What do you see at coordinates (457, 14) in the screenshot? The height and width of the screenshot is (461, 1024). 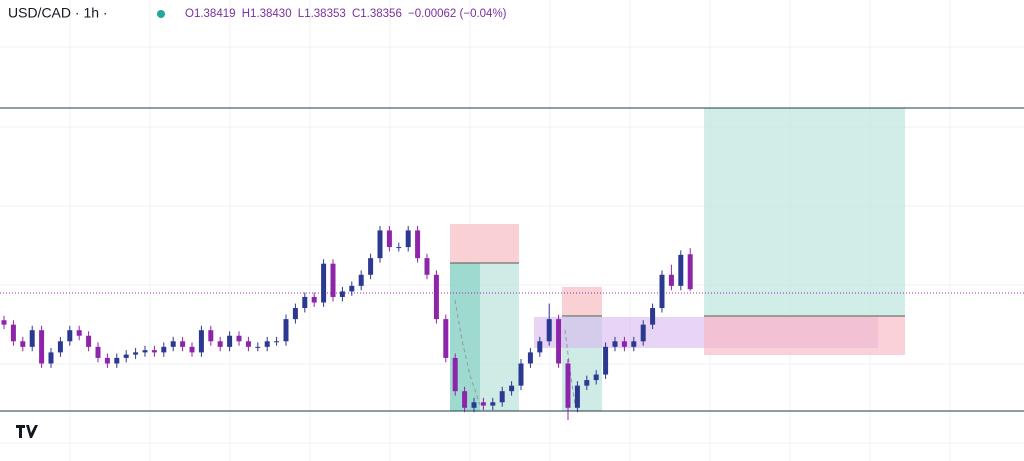 I see `change: −0.00062 (−0.04%)` at bounding box center [457, 14].